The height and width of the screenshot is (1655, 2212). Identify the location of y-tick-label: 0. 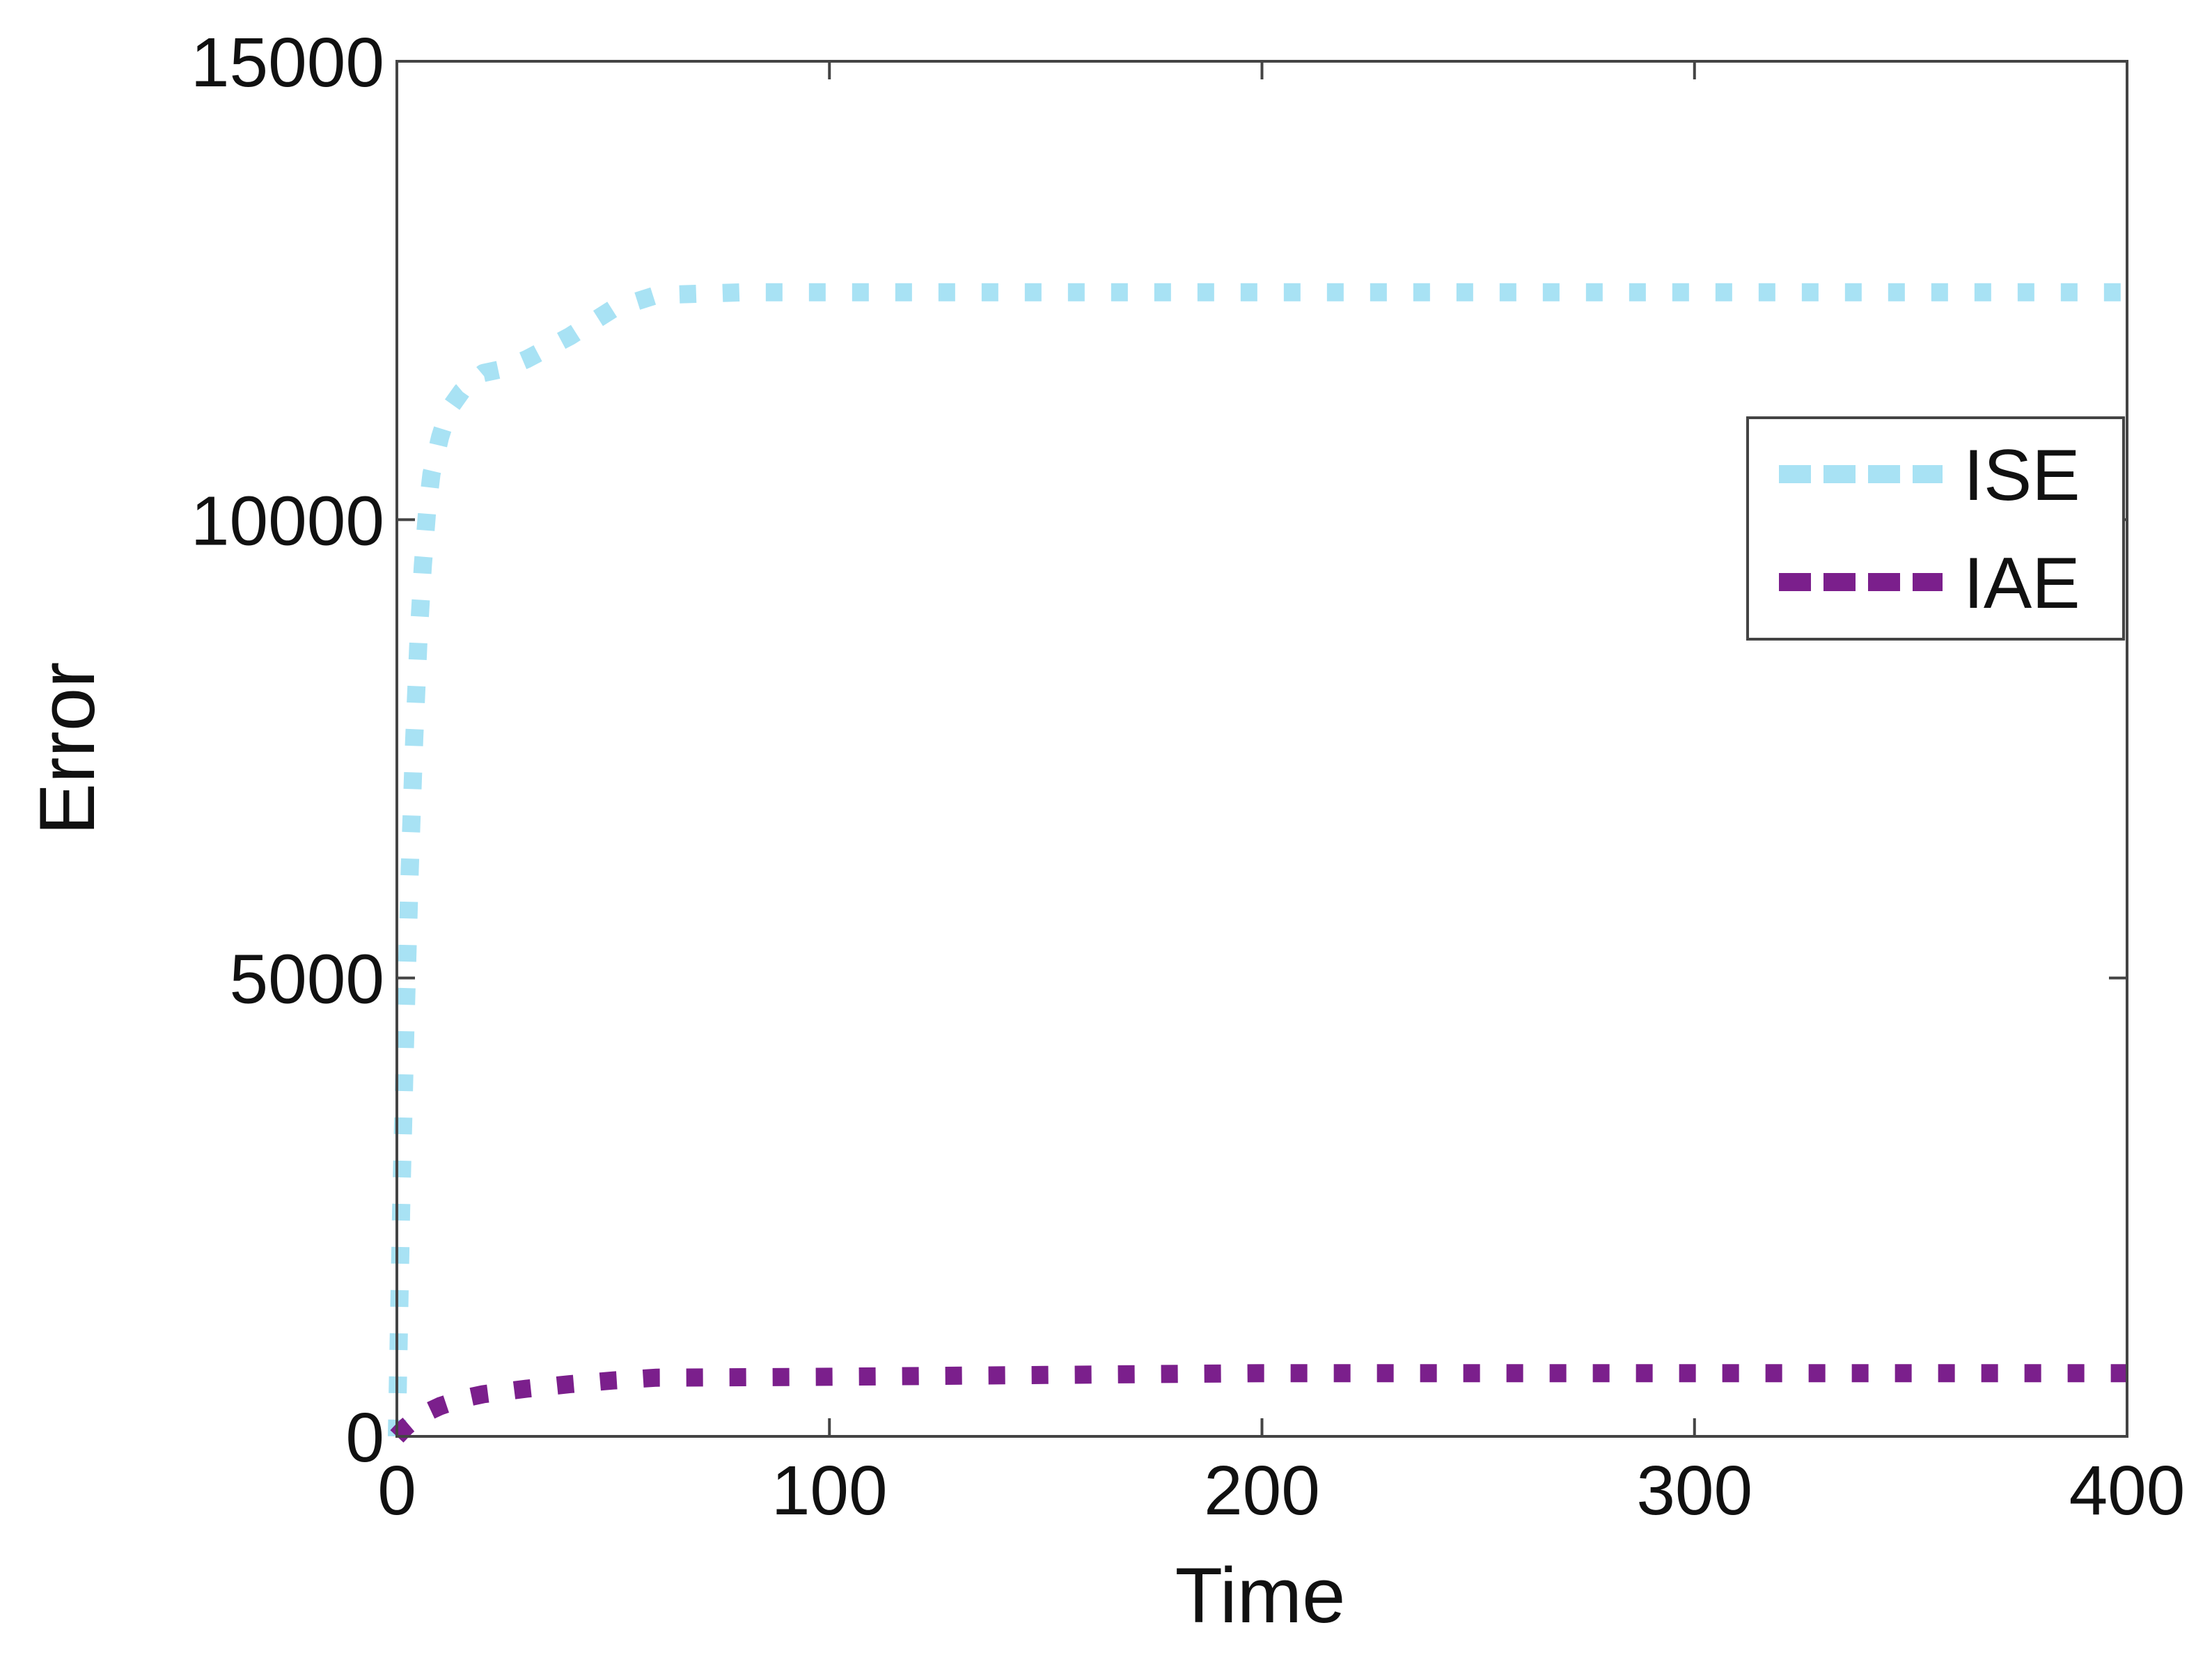
(364, 1438).